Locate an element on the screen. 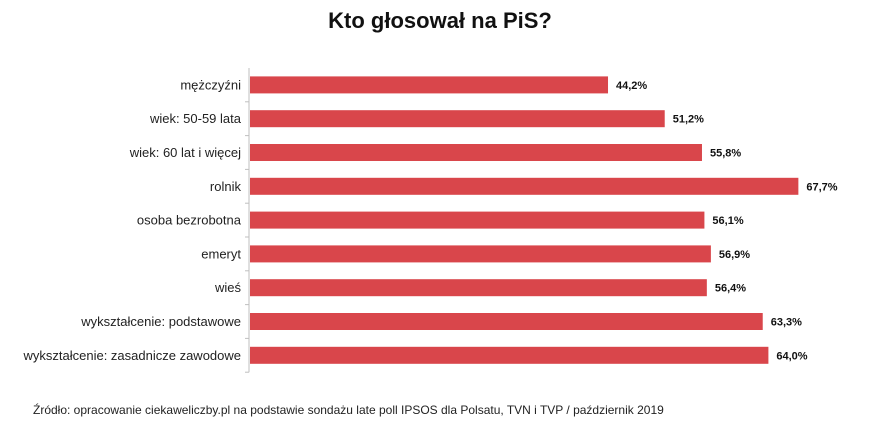 This screenshot has width=880, height=442. data-label: 56,1% is located at coordinates (727, 221).